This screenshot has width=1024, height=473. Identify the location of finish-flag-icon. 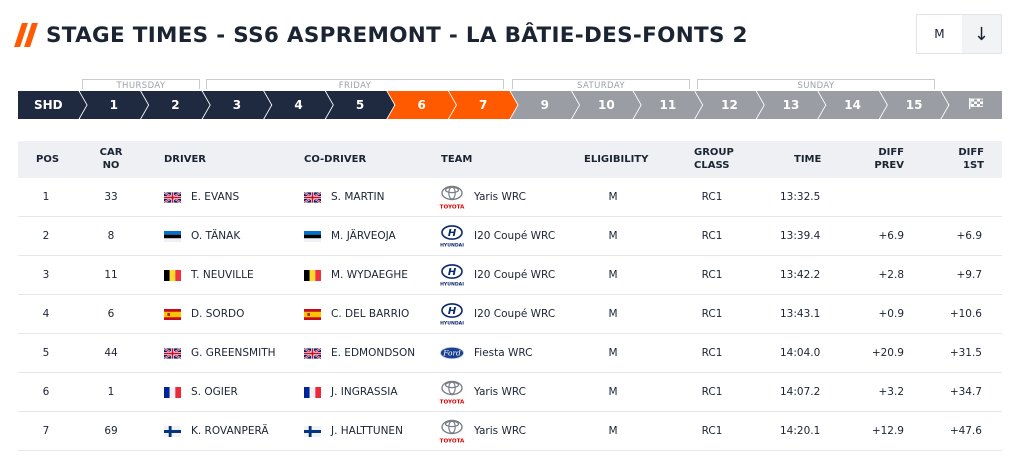
(976, 105).